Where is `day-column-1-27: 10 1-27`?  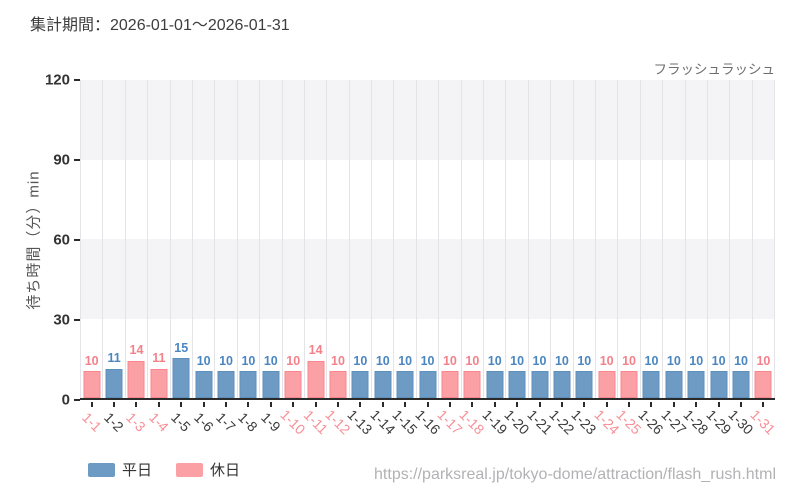
day-column-1-27: 10 1-27 is located at coordinates (673, 259).